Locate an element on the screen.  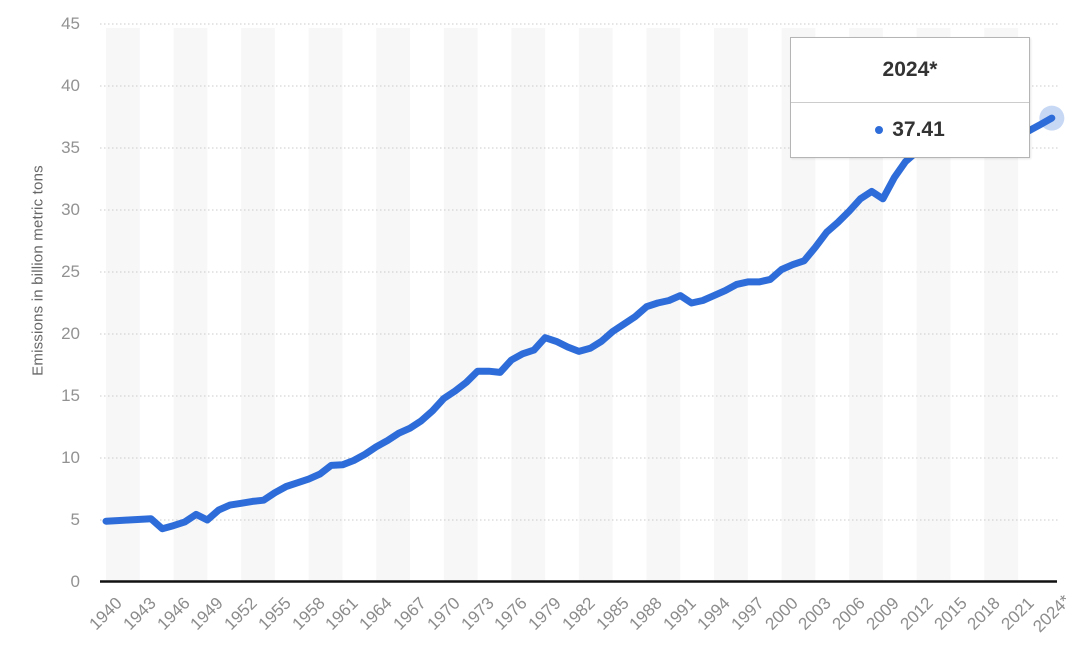
y-tick-label: 45 is located at coordinates (70, 23).